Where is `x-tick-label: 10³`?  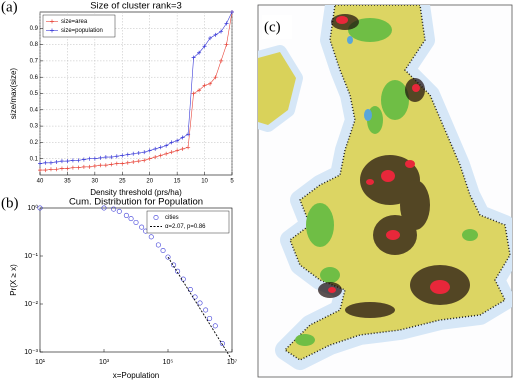 x-tick-label: 10³ is located at coordinates (104, 362).